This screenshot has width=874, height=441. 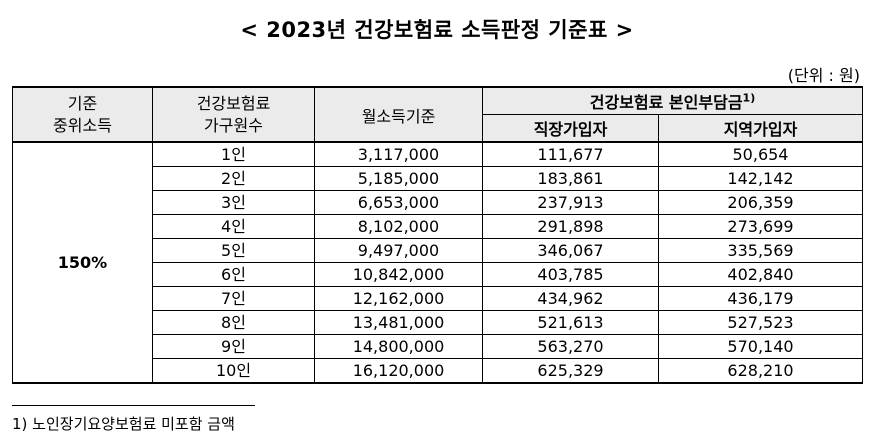 I want to click on header-workplace: 직장가입자, so click(x=570, y=128).